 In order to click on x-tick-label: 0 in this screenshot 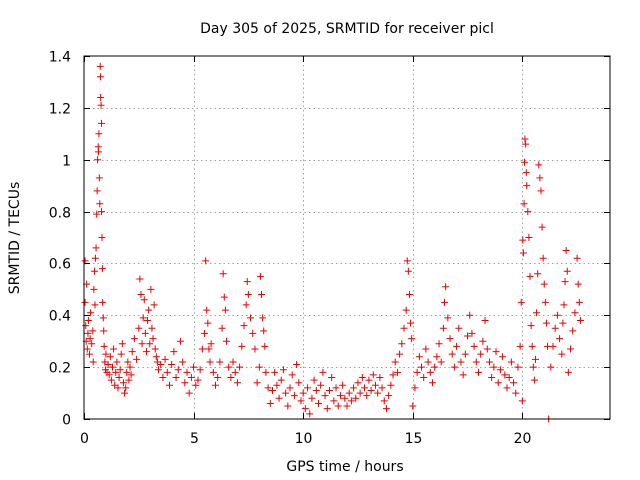, I will do `click(84, 439)`.